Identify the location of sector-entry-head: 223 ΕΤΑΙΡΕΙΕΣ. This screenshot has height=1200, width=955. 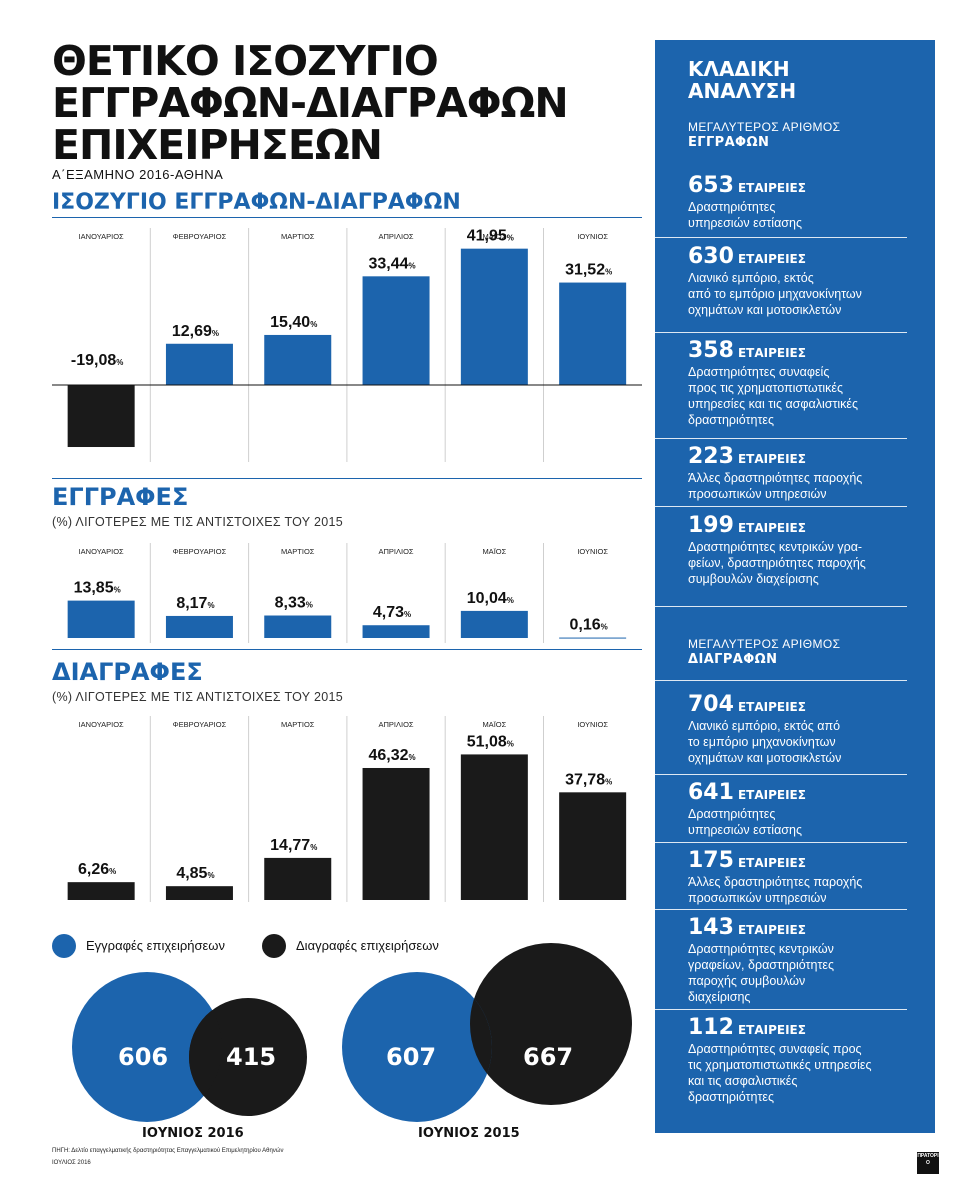
(803, 456).